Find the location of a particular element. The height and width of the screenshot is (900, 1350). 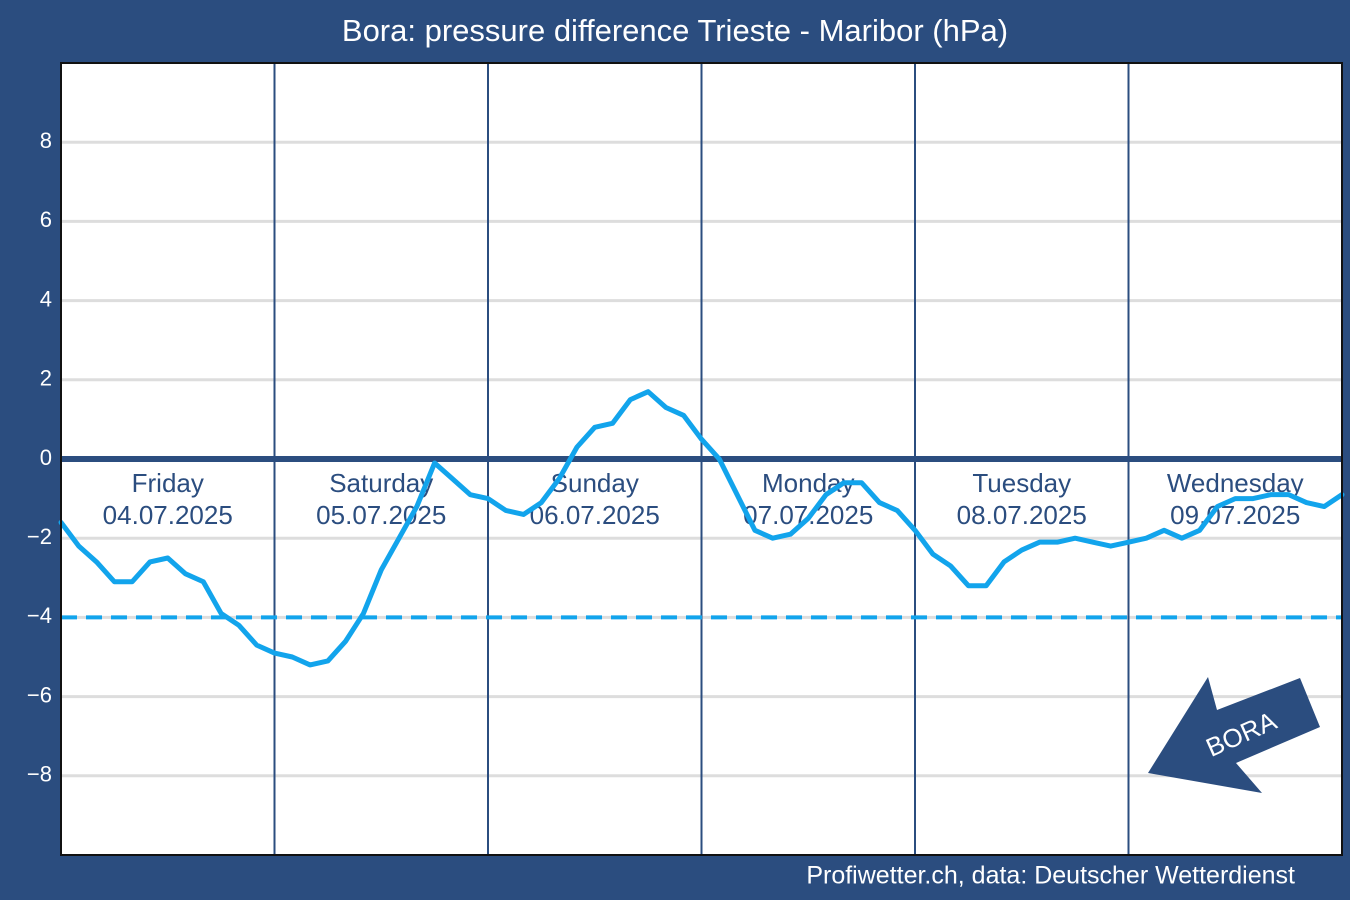

day-name: Monday is located at coordinates (808, 483).